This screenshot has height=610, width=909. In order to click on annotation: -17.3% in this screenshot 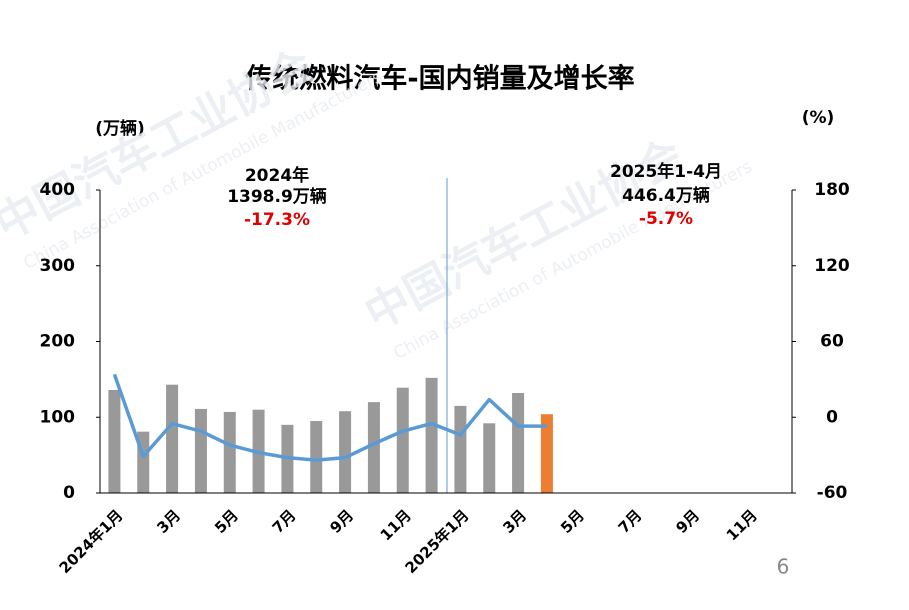, I will do `click(277, 220)`.